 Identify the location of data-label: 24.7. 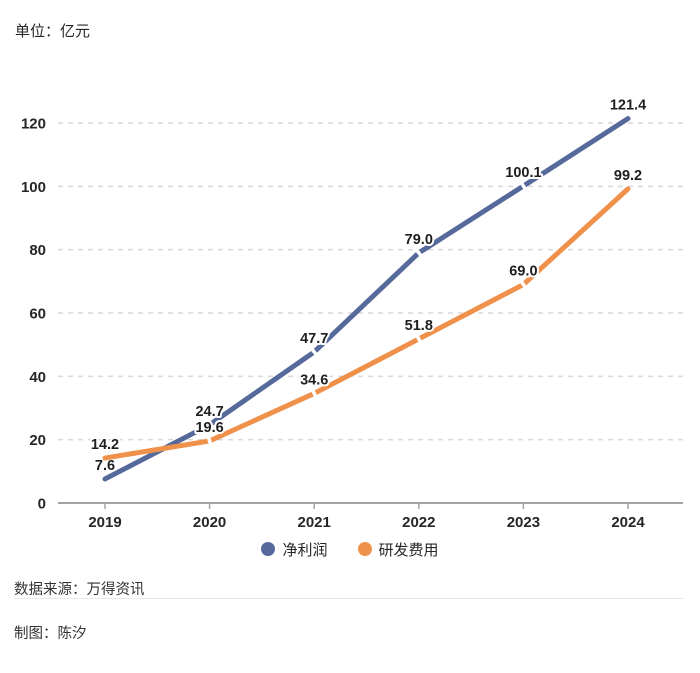
(209, 412).